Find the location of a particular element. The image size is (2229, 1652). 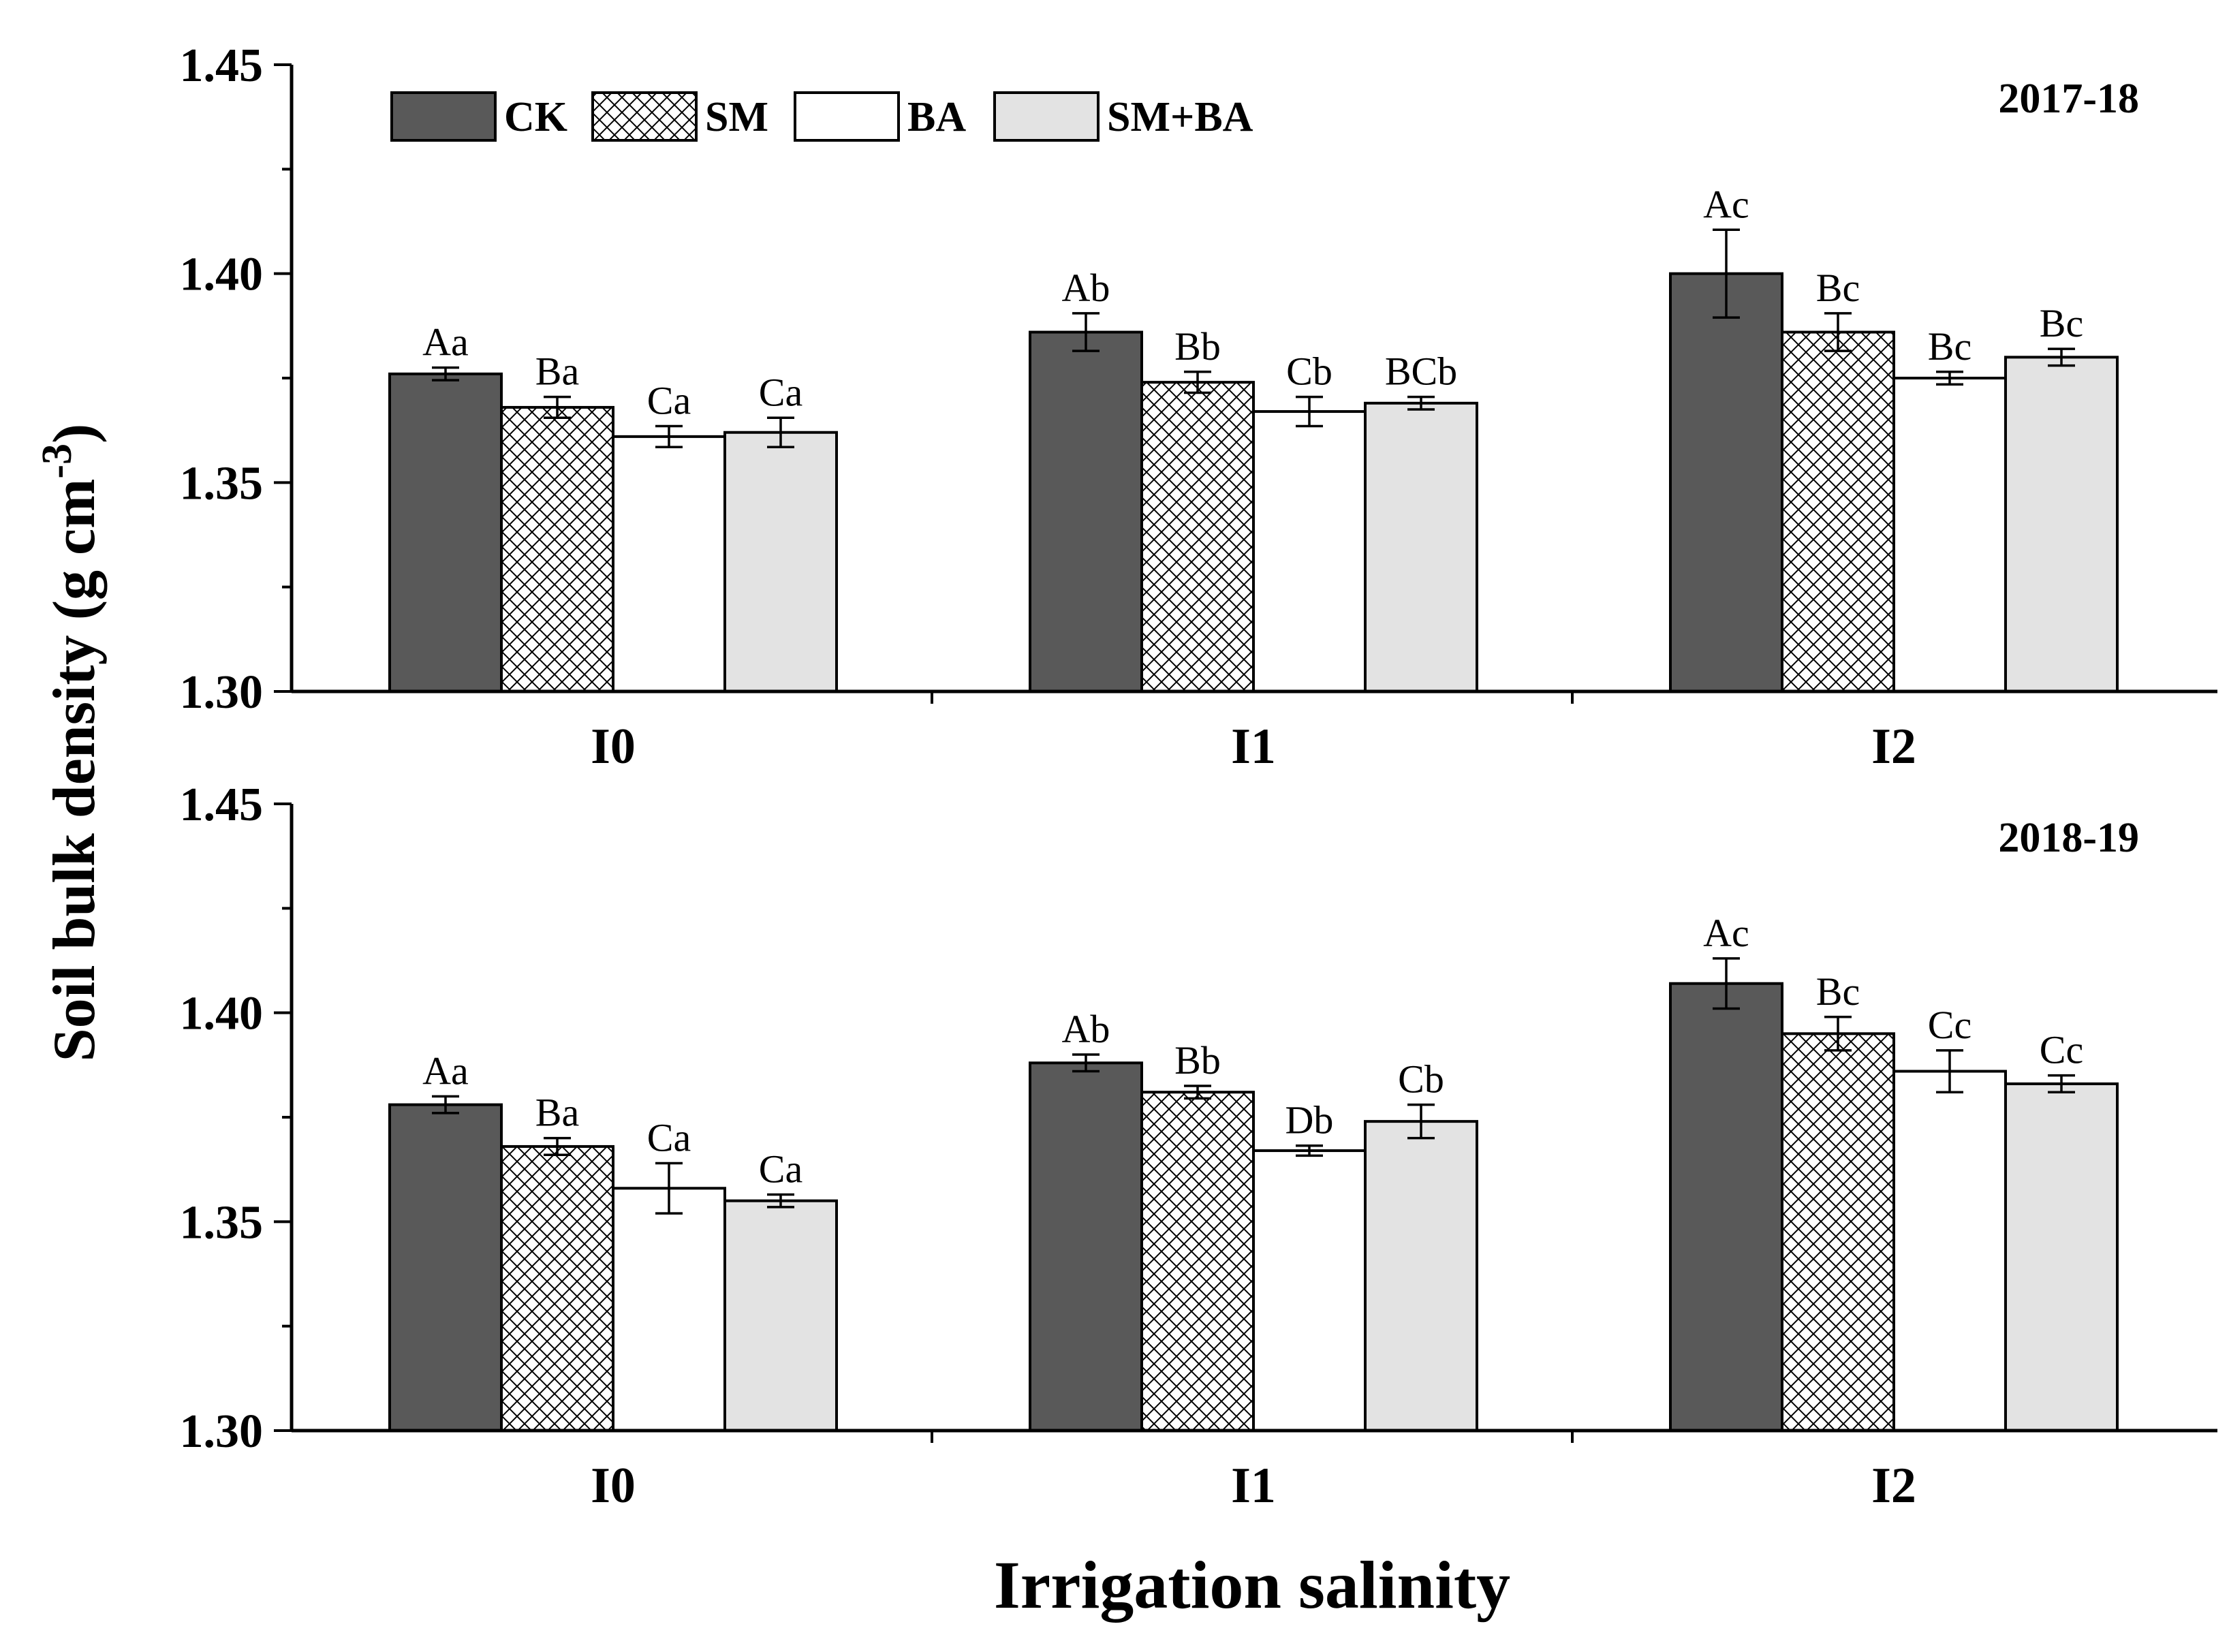

y-axis-label: Soil bulk density (g cm-3) is located at coordinates (71, 743).